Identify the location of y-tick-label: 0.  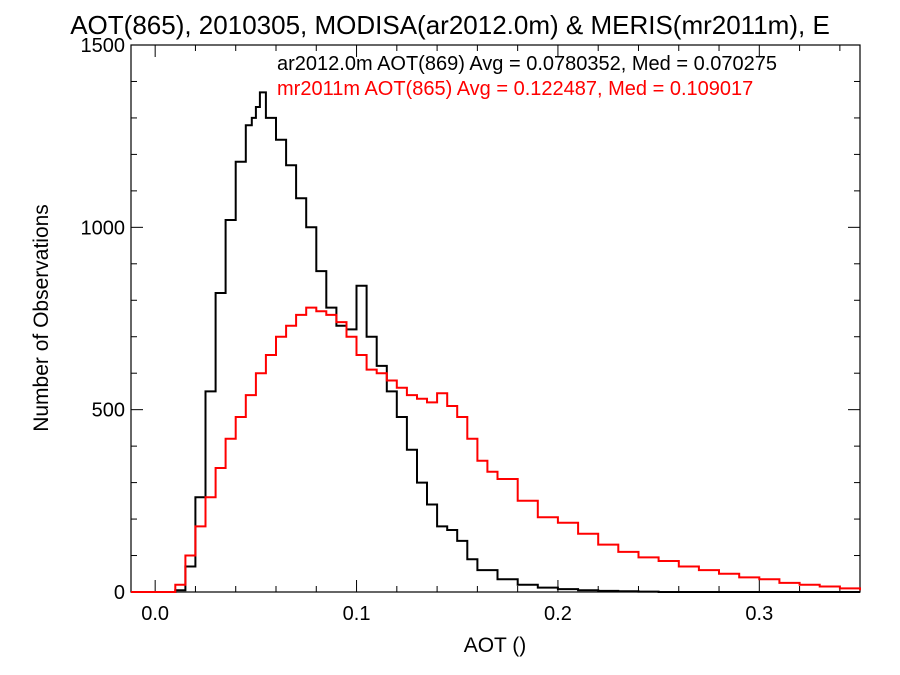
(119, 593).